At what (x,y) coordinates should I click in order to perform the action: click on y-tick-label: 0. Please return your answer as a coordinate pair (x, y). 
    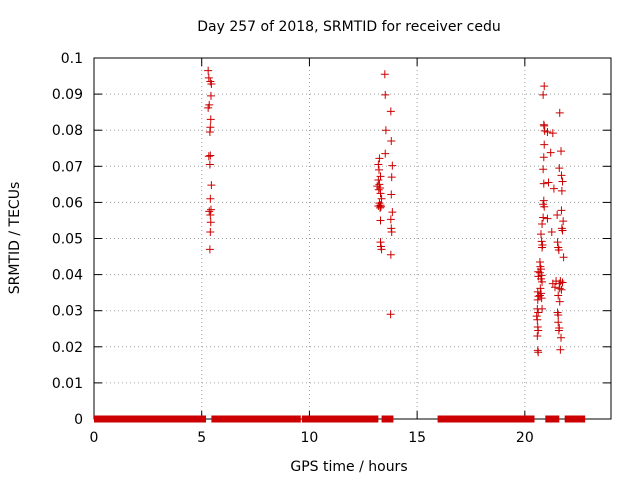
    Looking at the image, I should click on (78, 420).